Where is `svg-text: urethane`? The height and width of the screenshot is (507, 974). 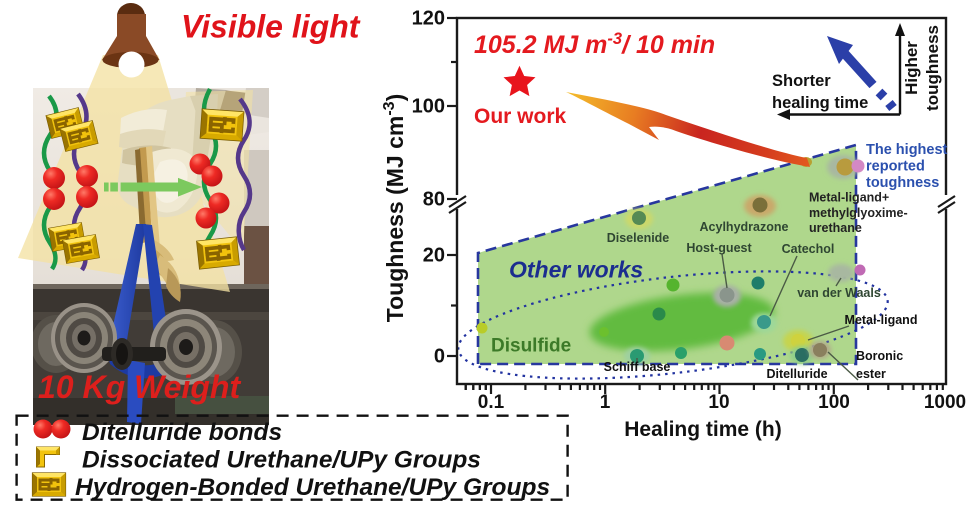 svg-text: urethane is located at coordinates (835, 228).